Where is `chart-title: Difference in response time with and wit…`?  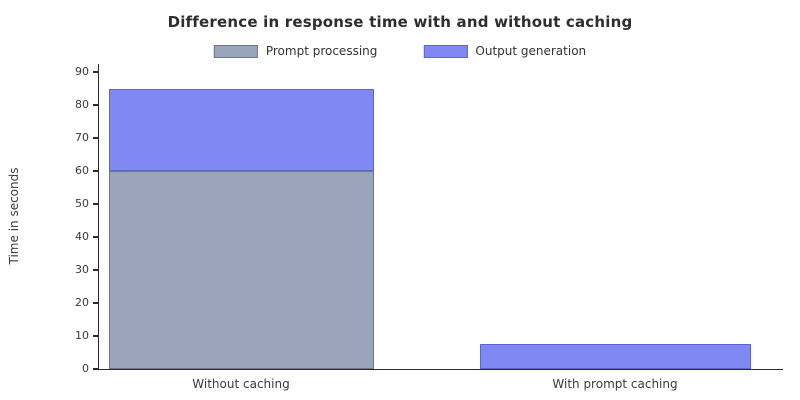 chart-title: Difference in response time with and wit… is located at coordinates (400, 22).